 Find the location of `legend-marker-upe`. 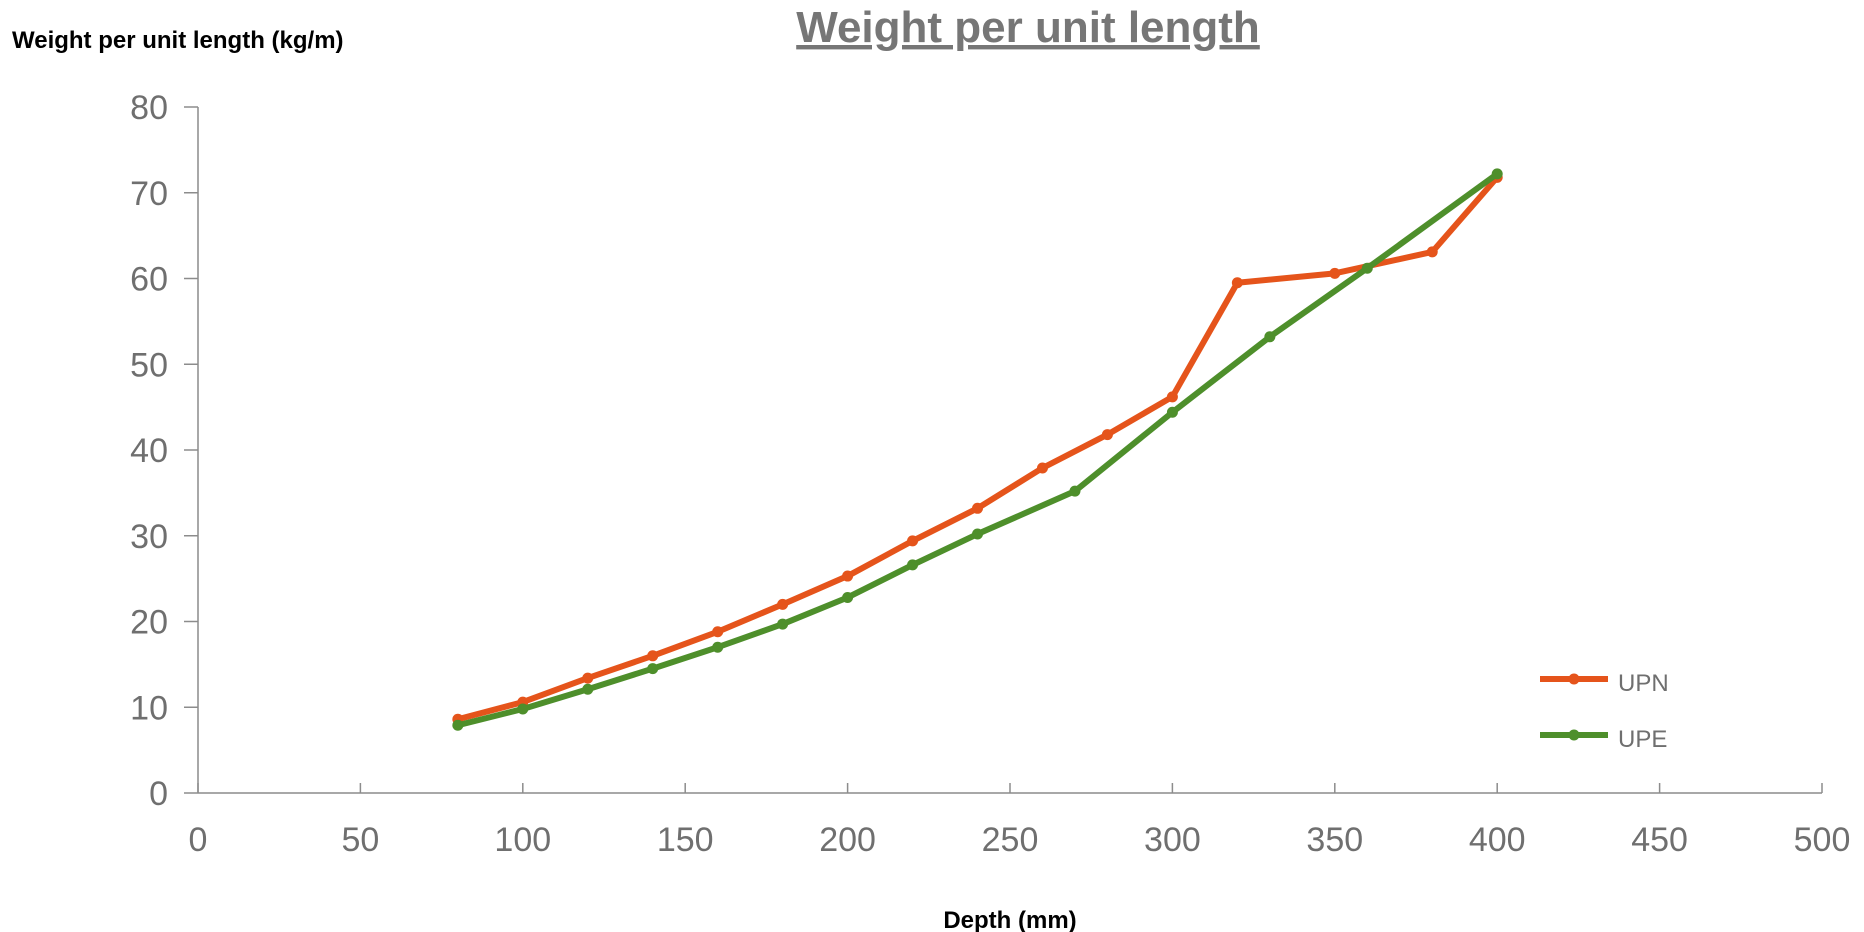

legend-marker-upe is located at coordinates (1574, 735).